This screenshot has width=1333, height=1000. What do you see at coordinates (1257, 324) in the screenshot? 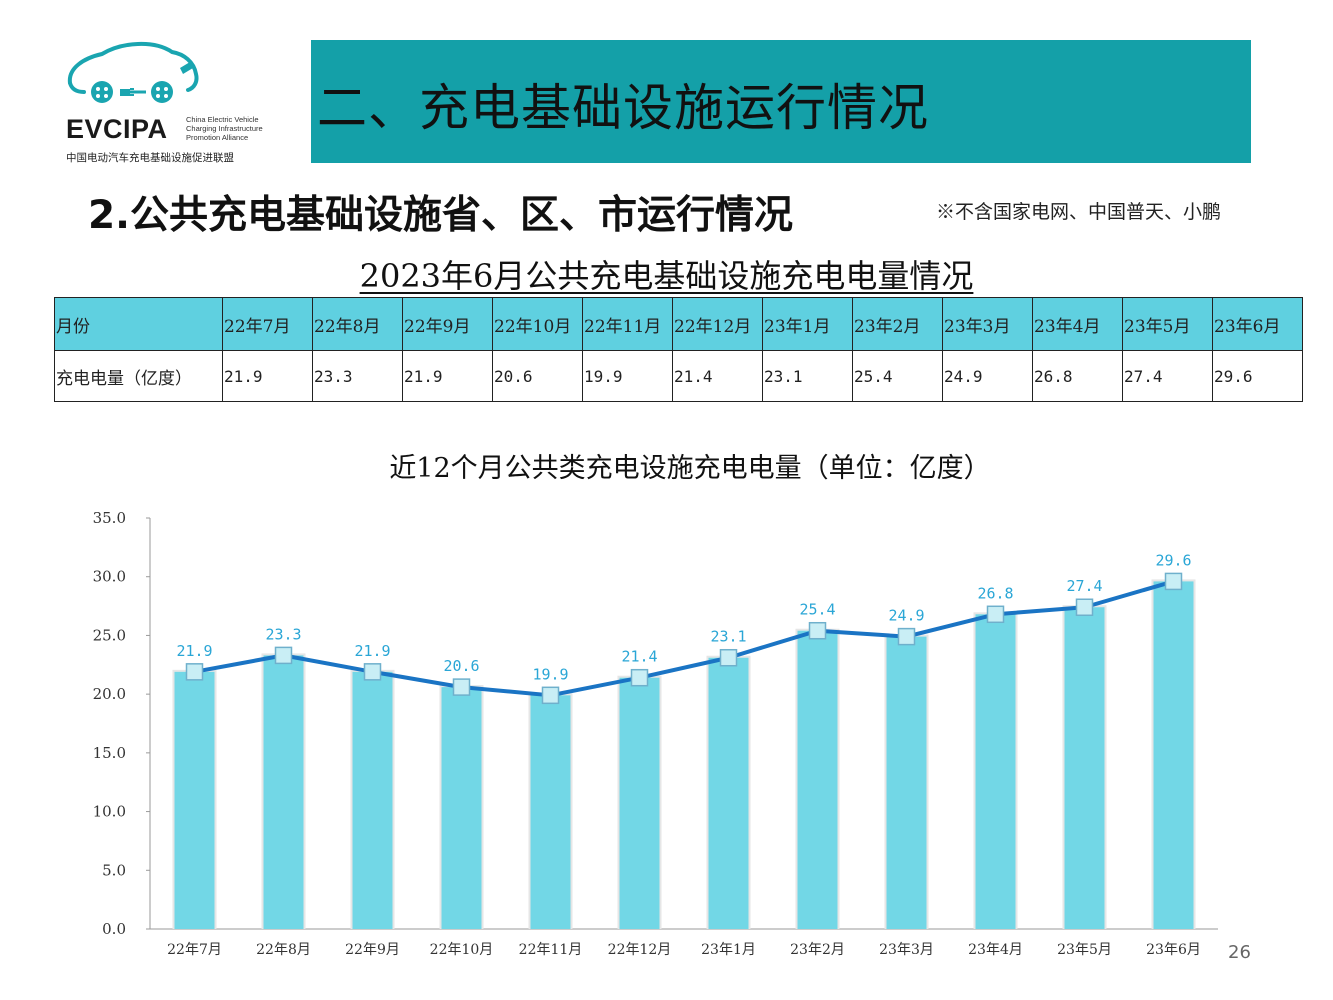
I see `table-header-cell: 23年6月` at bounding box center [1257, 324].